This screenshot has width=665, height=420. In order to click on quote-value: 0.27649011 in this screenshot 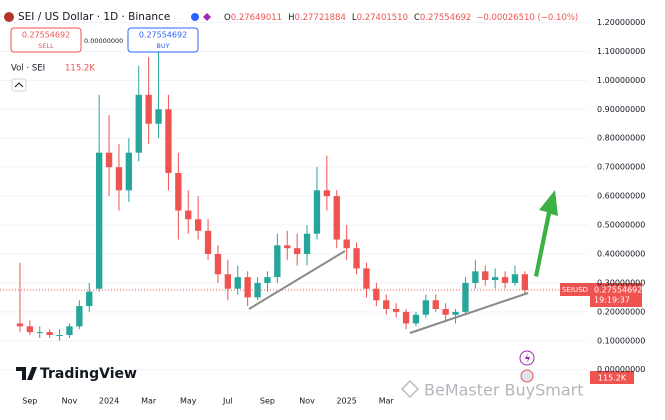, I will do `click(256, 18)`.